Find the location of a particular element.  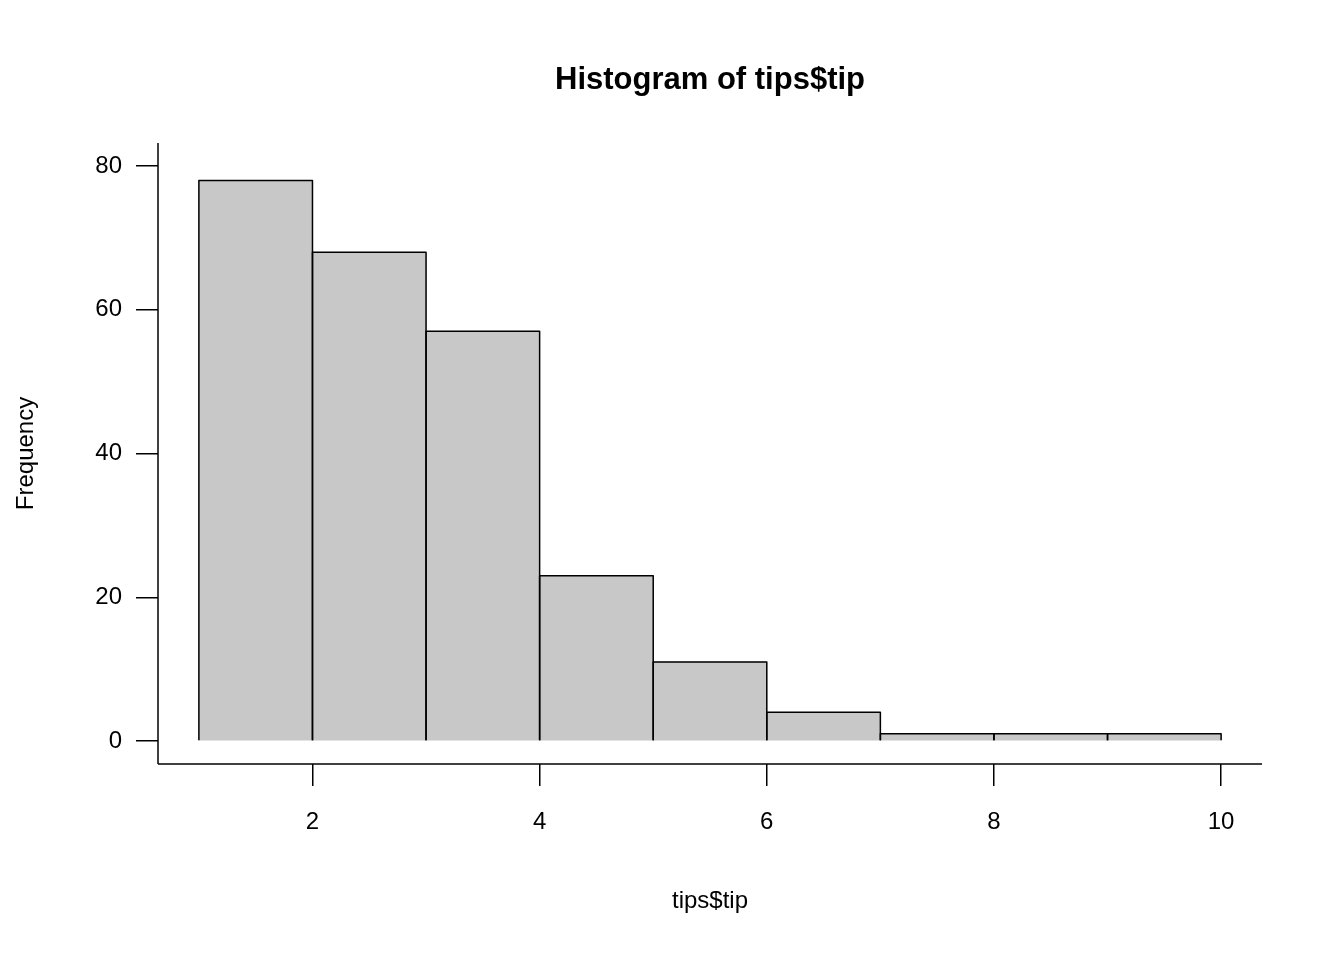

chart-title: Histogram of tips$tip is located at coordinates (710, 78).